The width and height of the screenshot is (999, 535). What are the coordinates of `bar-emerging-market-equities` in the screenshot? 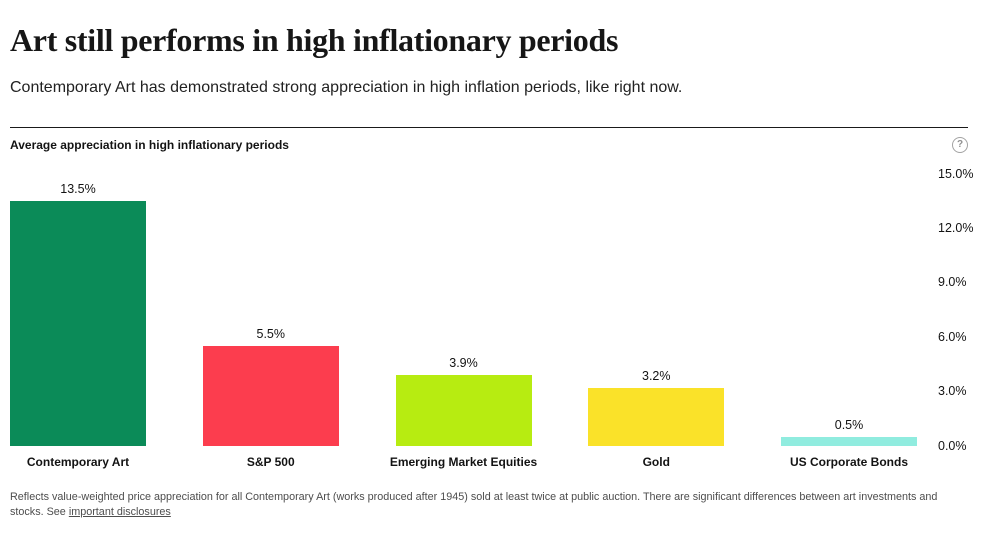 It's located at (463, 410).